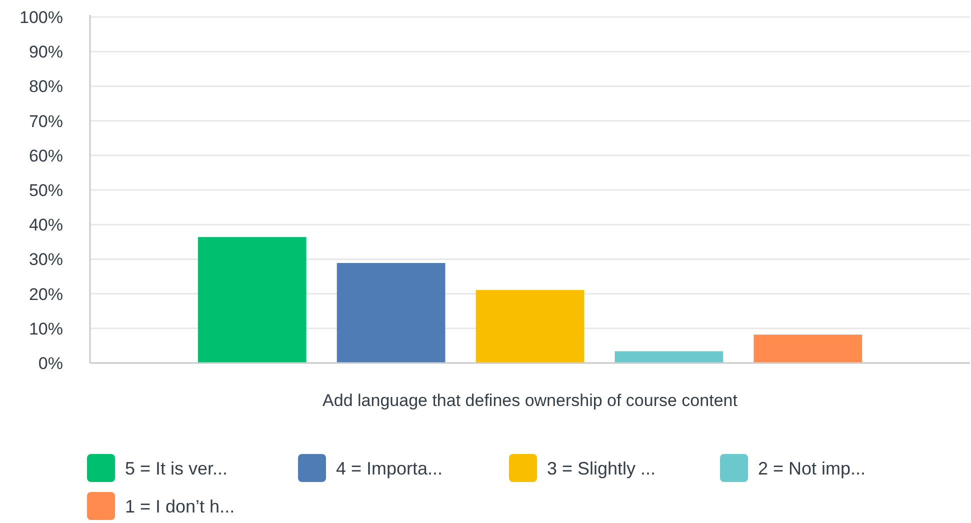 The height and width of the screenshot is (523, 971). Describe the element at coordinates (50, 363) in the screenshot. I see `y-tick-label: 0%` at that location.